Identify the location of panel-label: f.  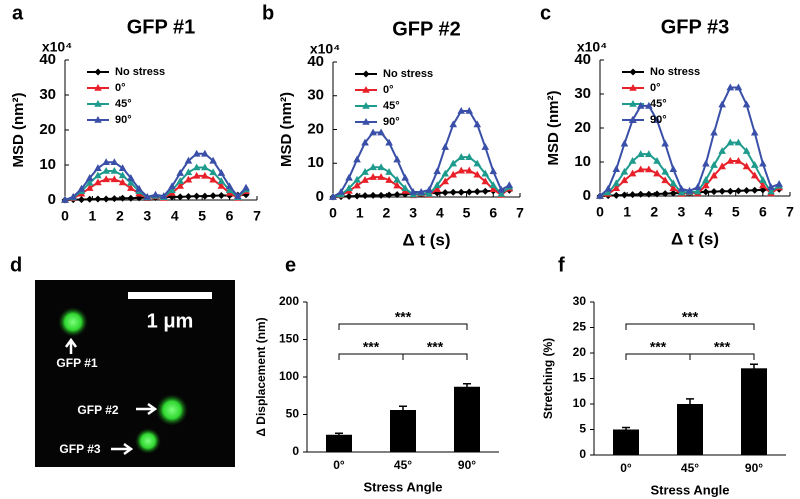
(561, 265).